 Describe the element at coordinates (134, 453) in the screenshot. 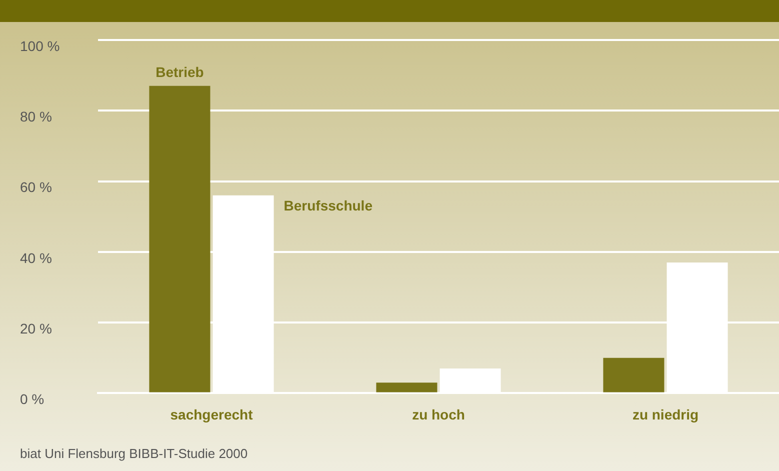

I see `text: biat Uni Flensburg BIBB-IT-Studie 2000` at that location.